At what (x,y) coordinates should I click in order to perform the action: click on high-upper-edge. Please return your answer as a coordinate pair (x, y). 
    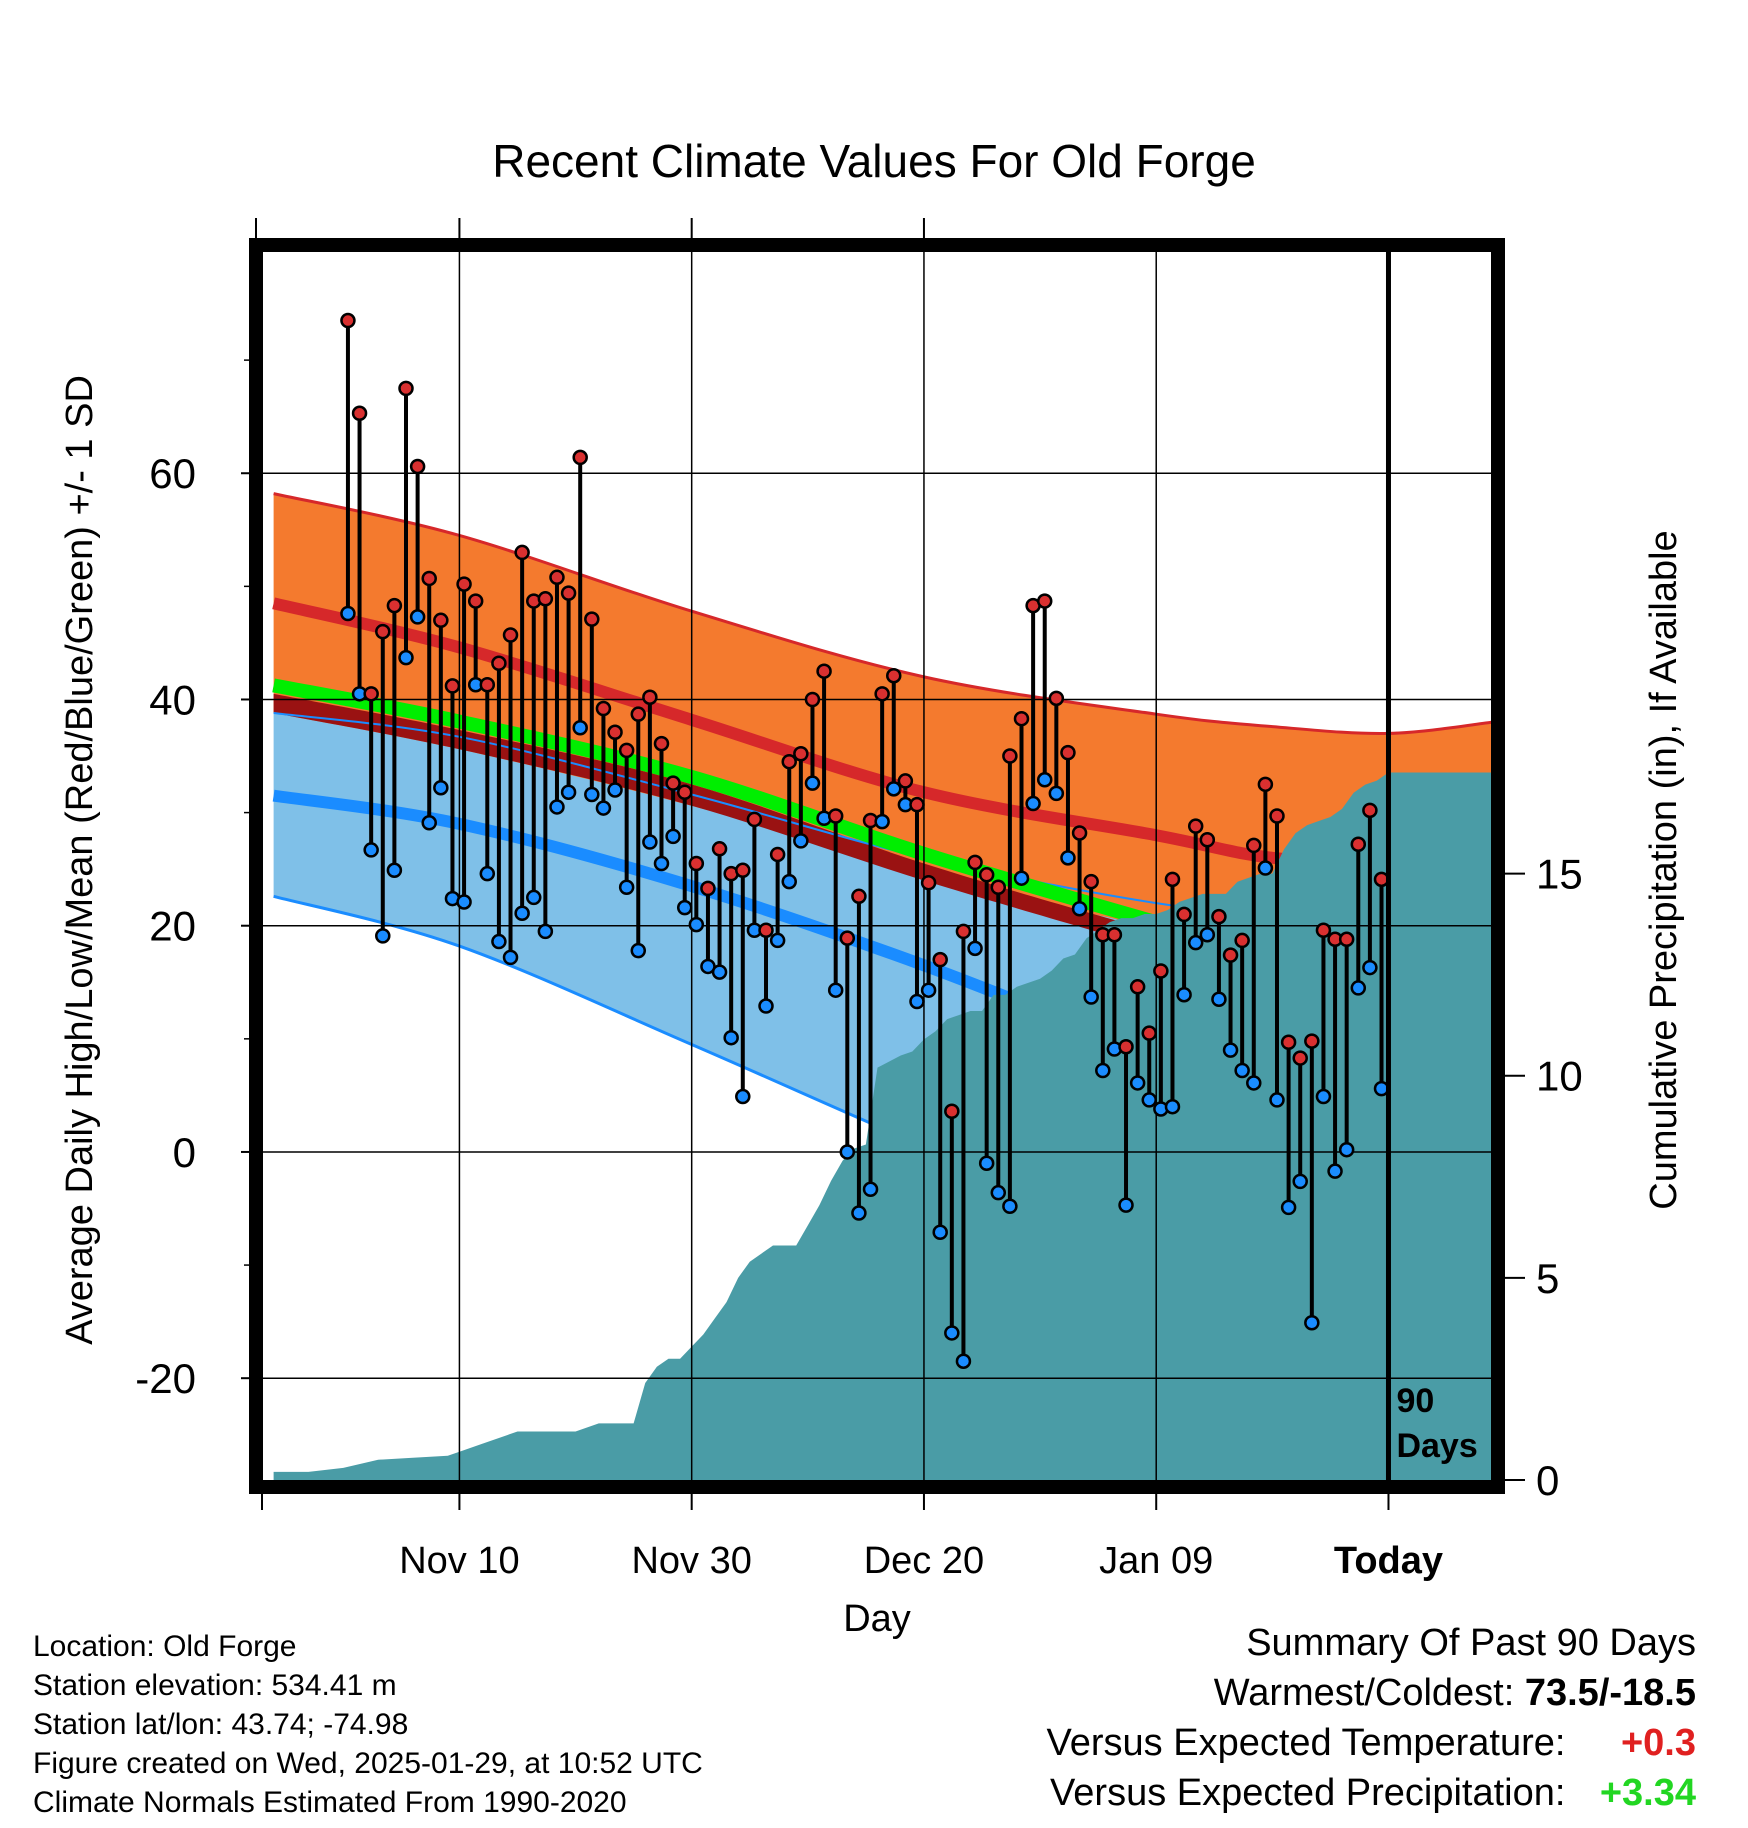
    Looking at the image, I should click on (883, 613).